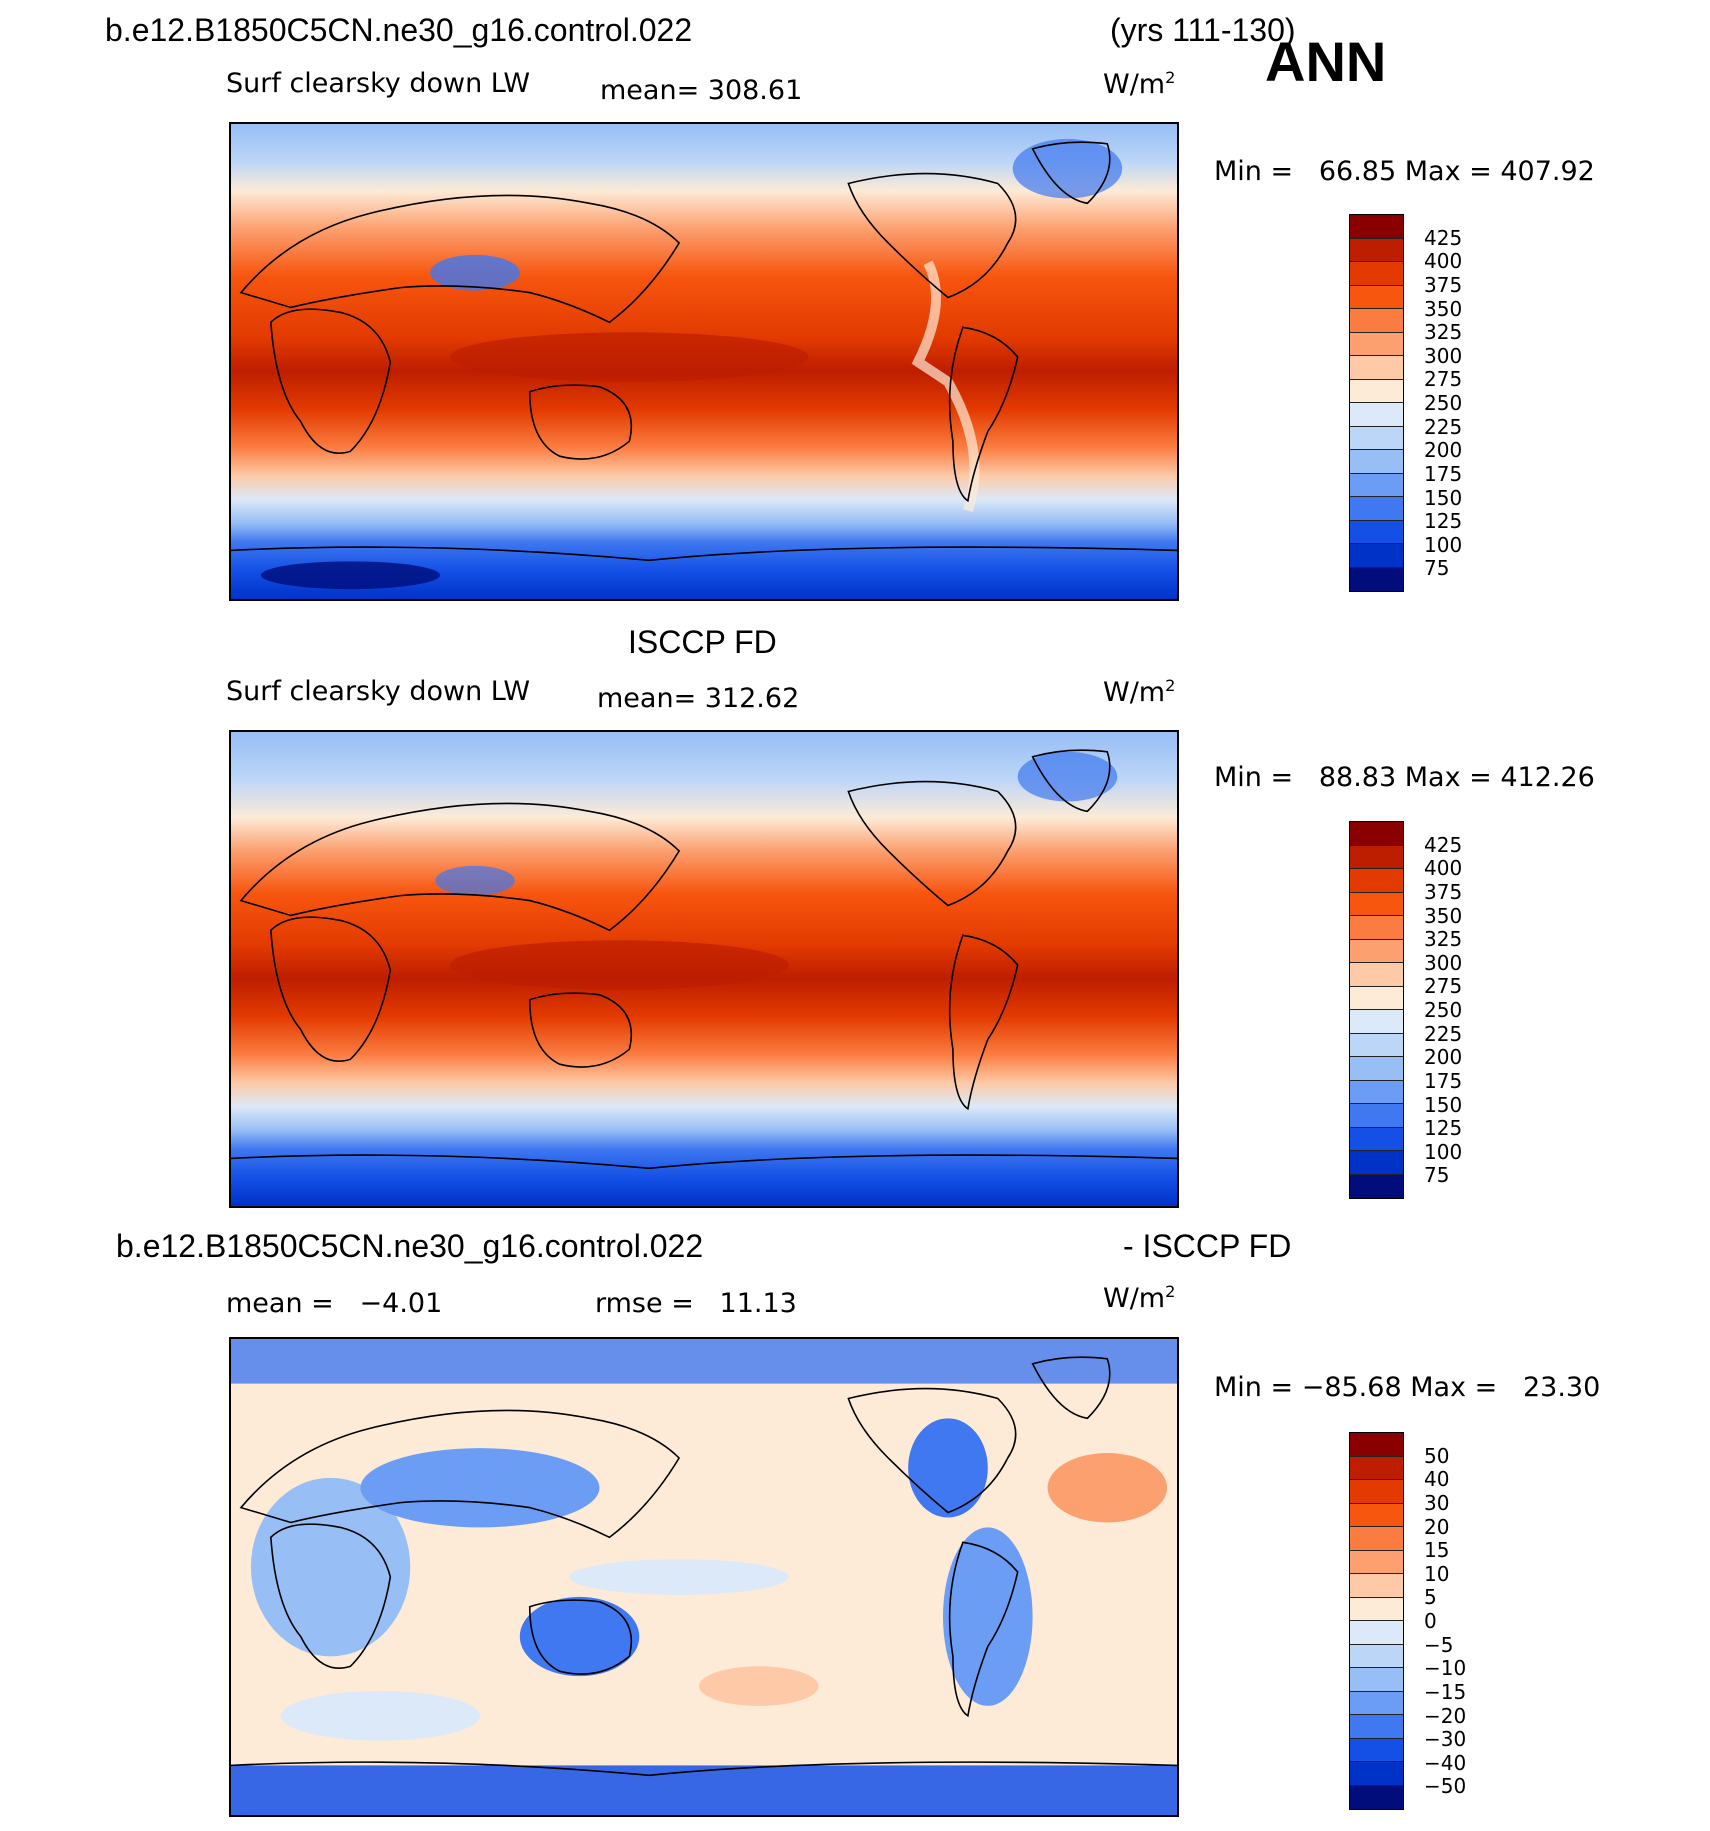  Describe the element at coordinates (1404, 777) in the screenshot. I see `panel2-minmax: Min = 88.83 Max = 412.26` at that location.